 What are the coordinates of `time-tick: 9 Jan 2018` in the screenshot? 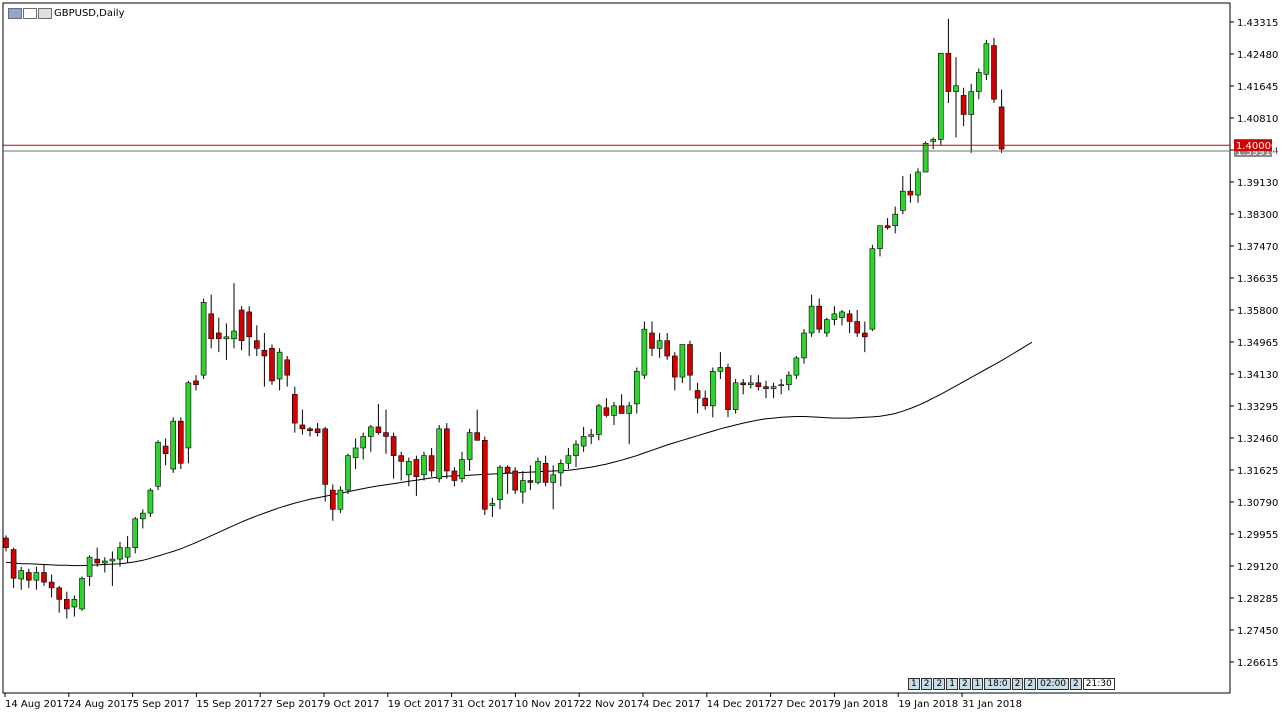 It's located at (860, 701).